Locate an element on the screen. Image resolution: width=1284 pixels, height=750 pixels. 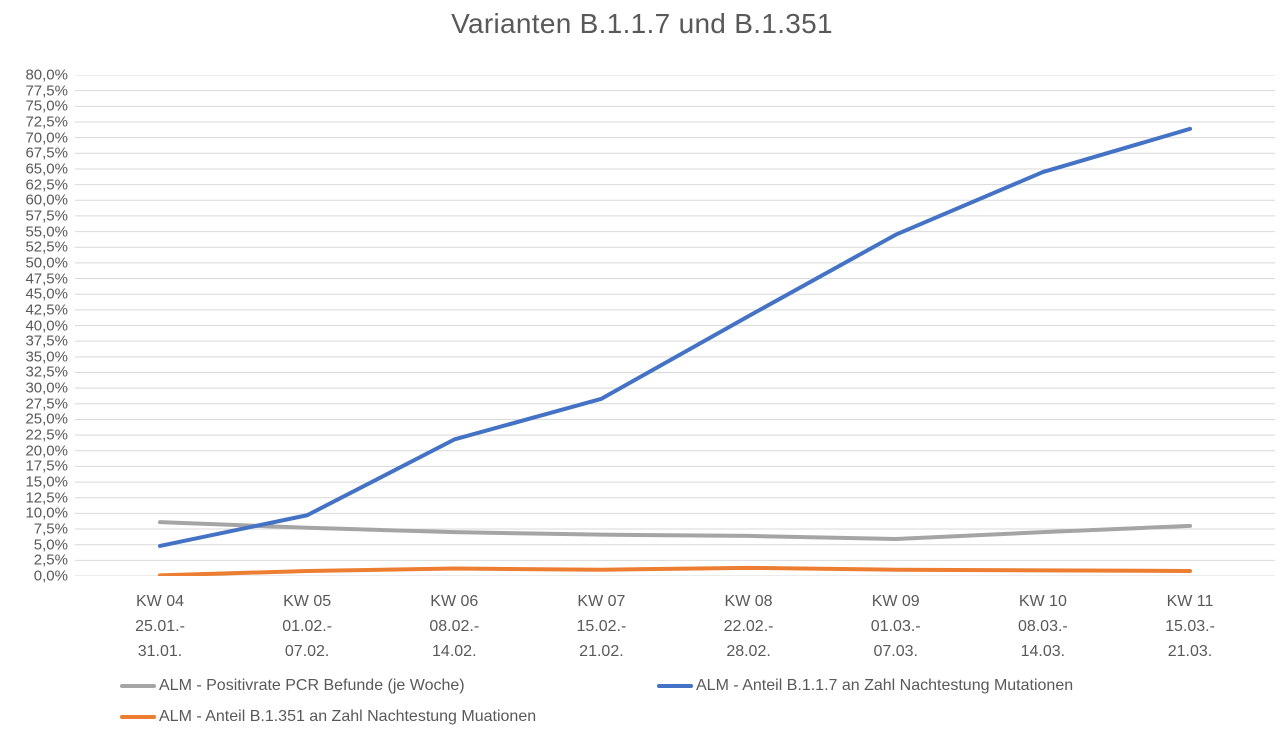
series-line-positivrate-pcr is located at coordinates (675, 531).